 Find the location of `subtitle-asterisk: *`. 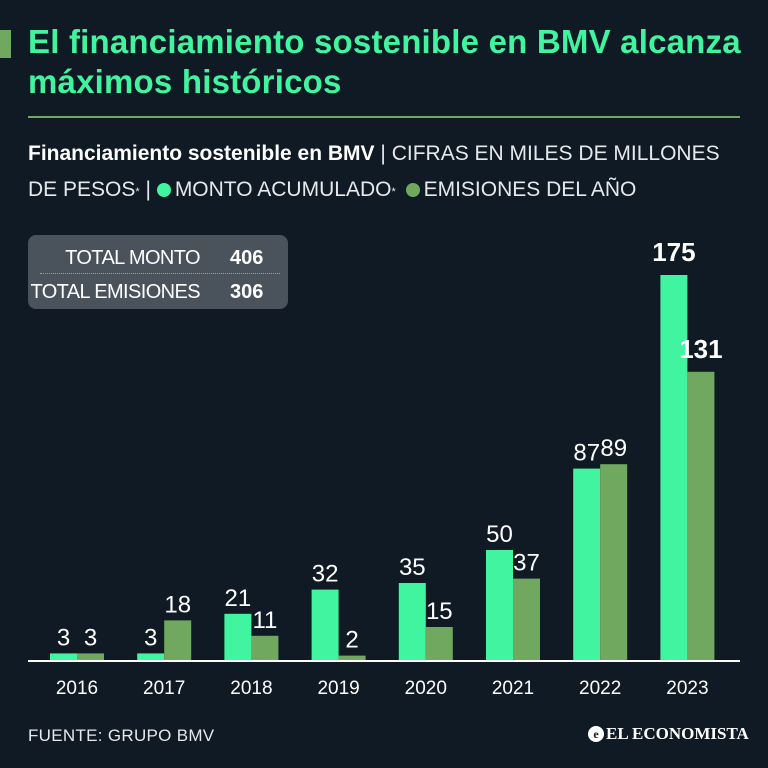

subtitle-asterisk: * is located at coordinates (137, 192).